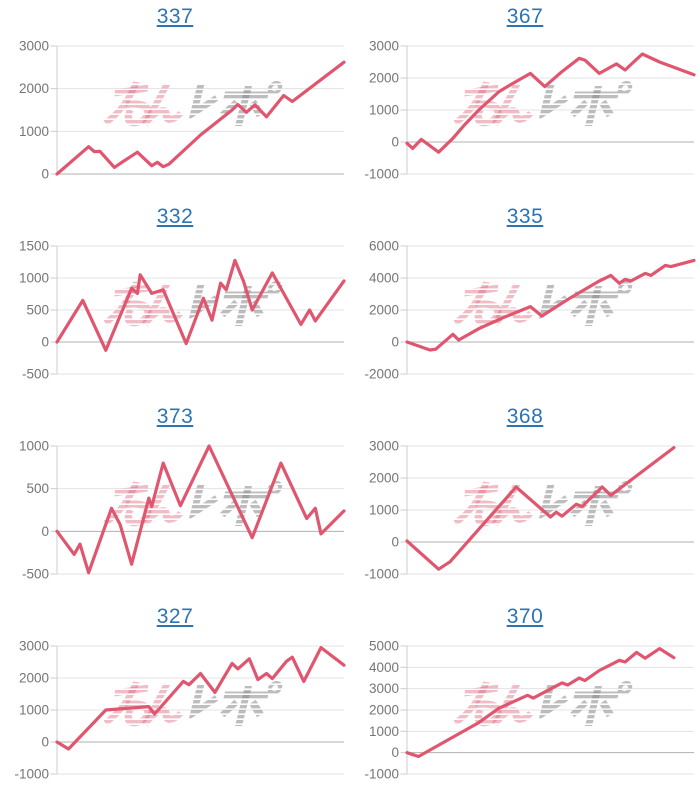 This screenshot has width=700, height=800. Describe the element at coordinates (34, 246) in the screenshot. I see `svg-text: 1500` at that location.